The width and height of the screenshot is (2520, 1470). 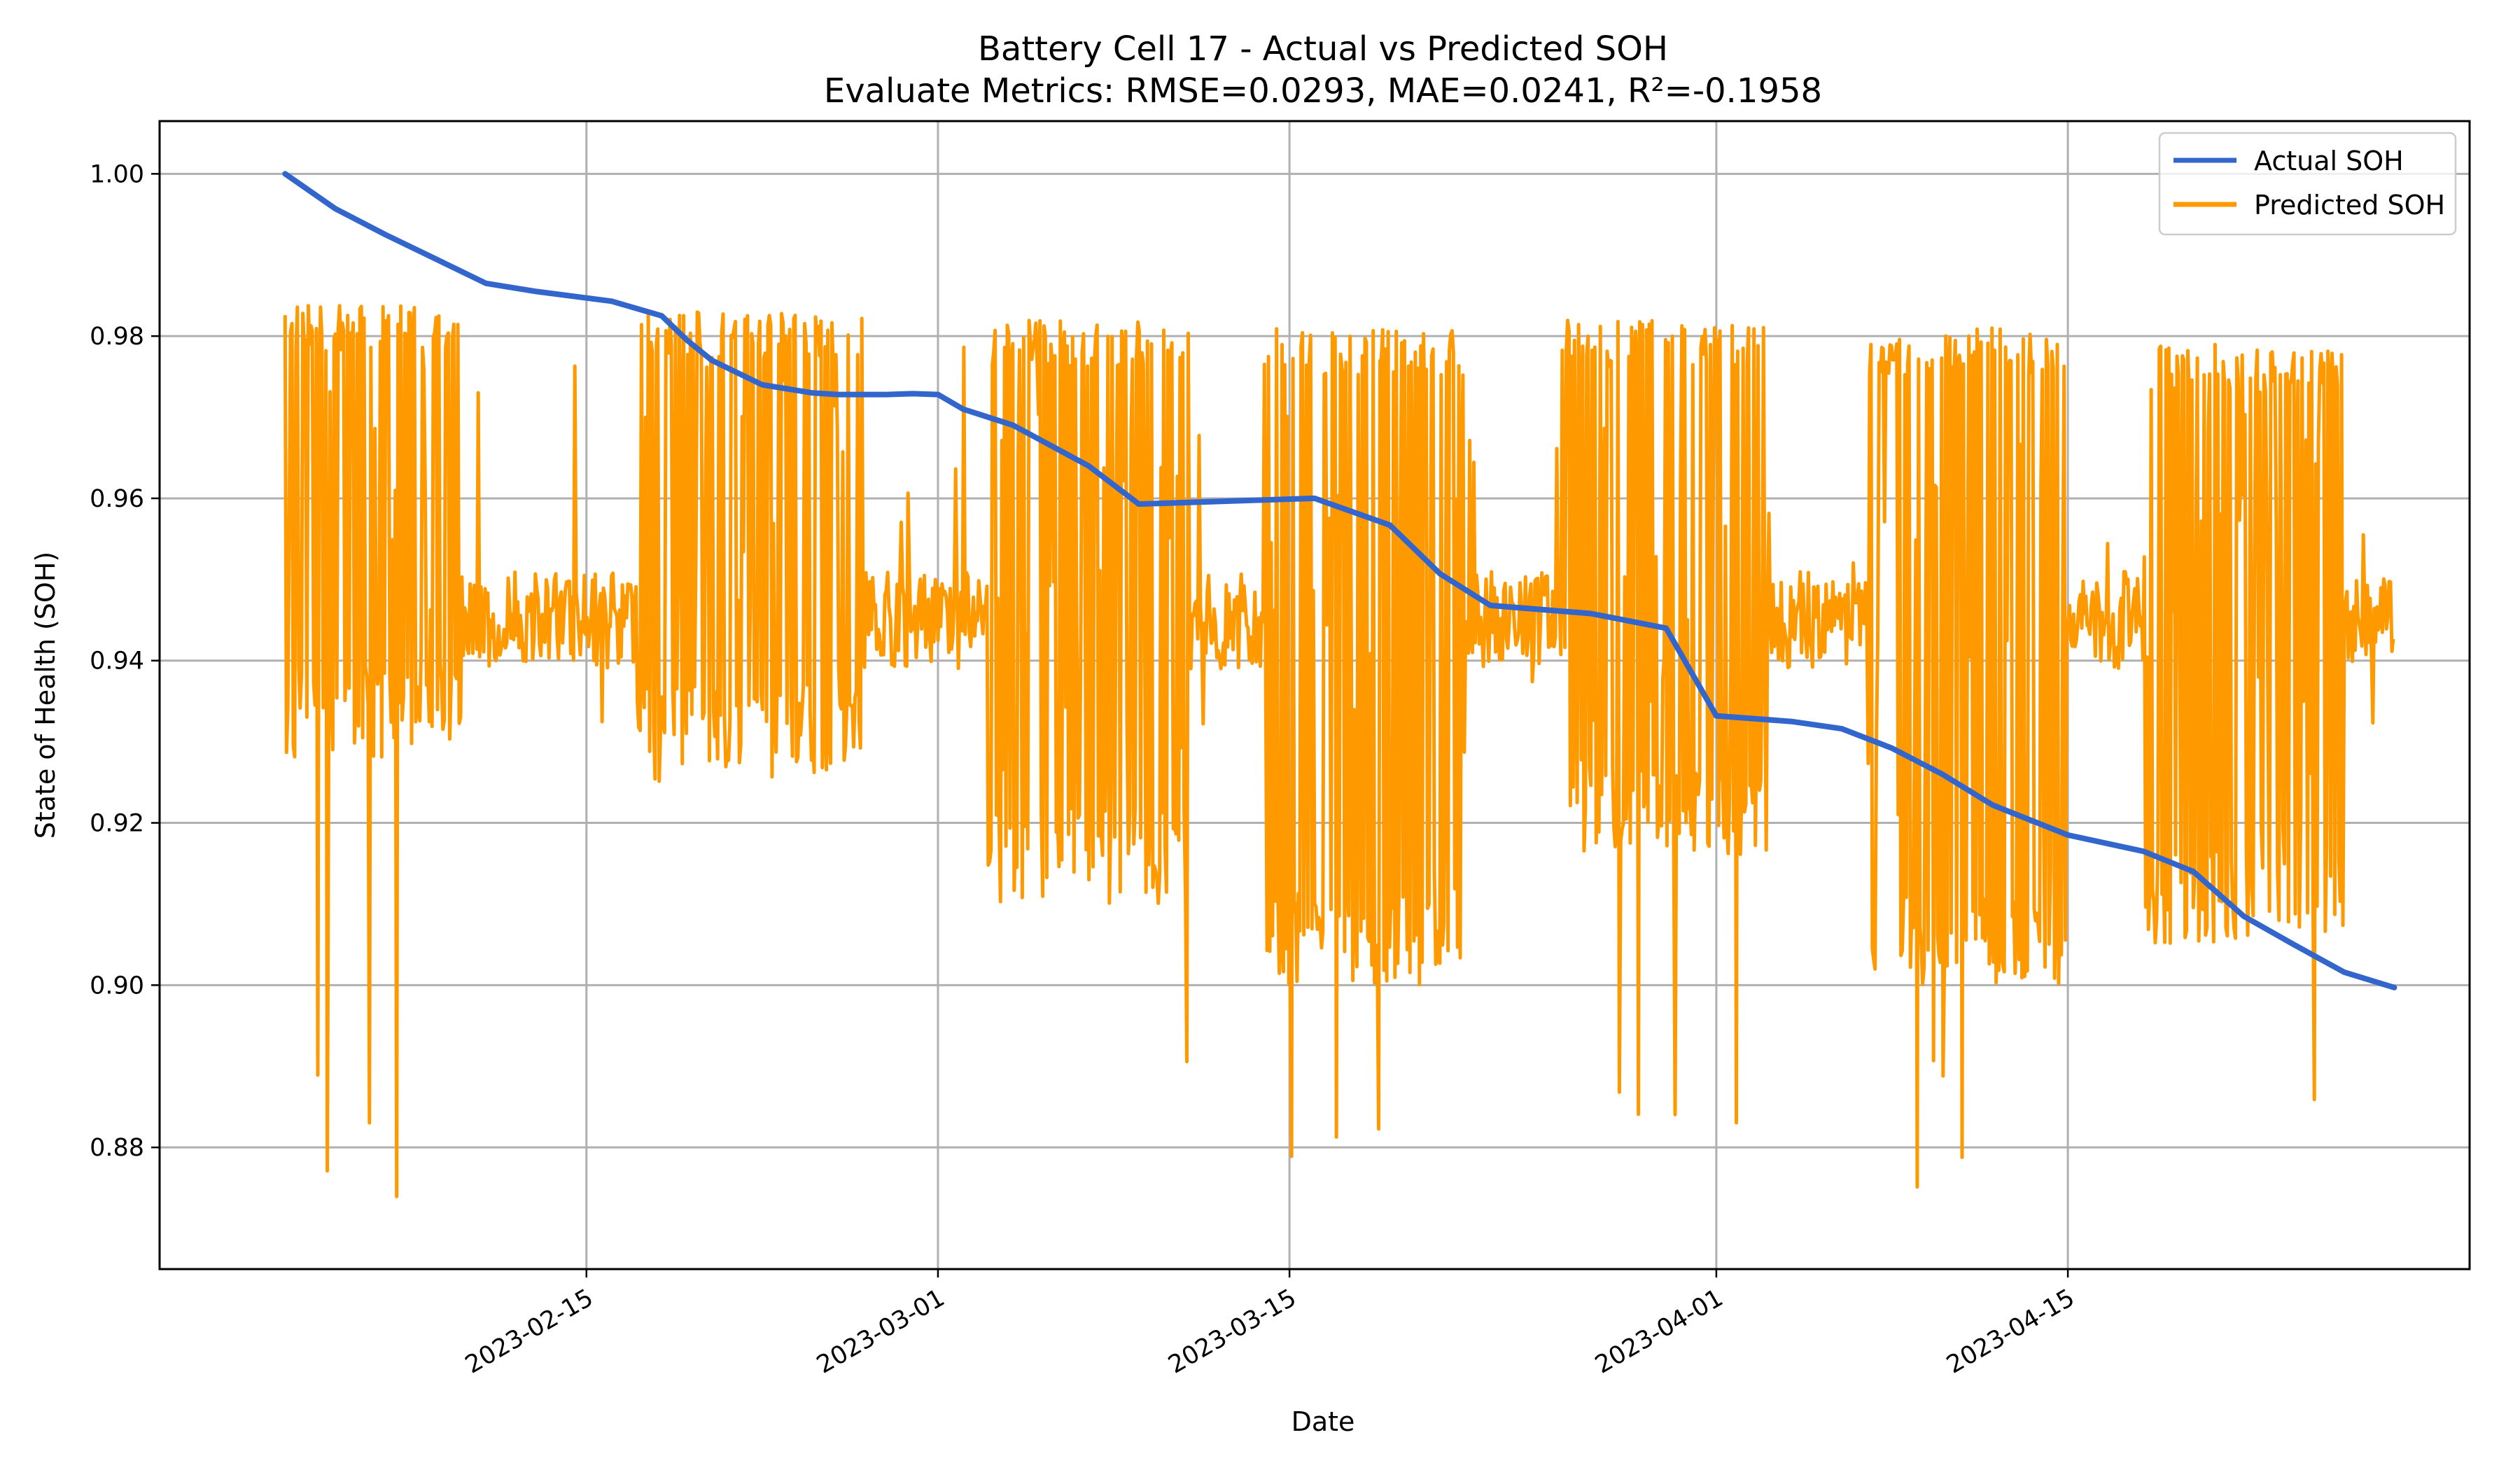 What do you see at coordinates (117, 1148) in the screenshot?
I see `y-tick-label: 0.88` at bounding box center [117, 1148].